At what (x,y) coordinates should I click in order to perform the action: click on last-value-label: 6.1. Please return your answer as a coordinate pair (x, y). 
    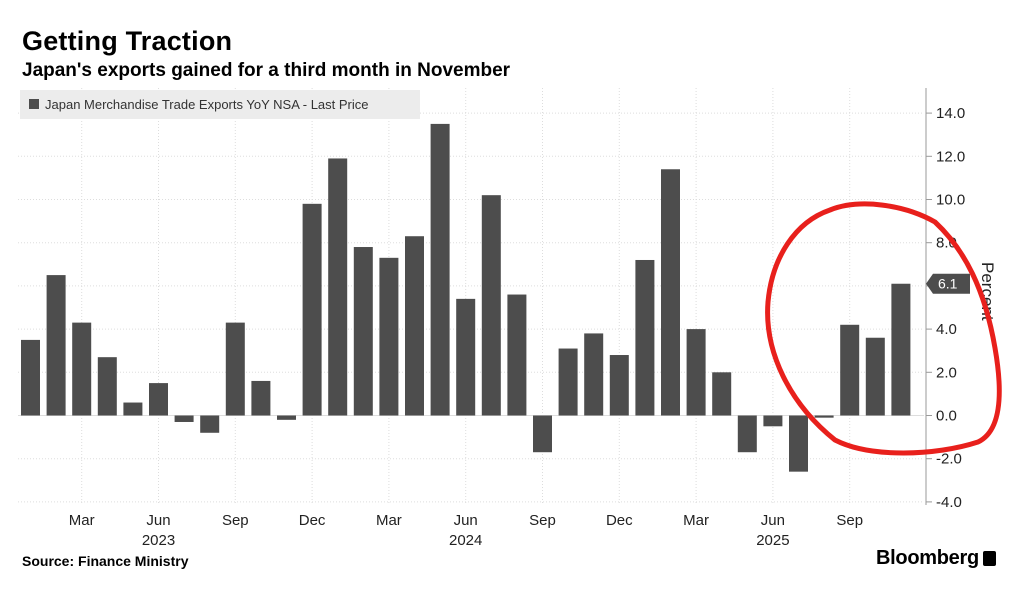
    Looking at the image, I should click on (948, 284).